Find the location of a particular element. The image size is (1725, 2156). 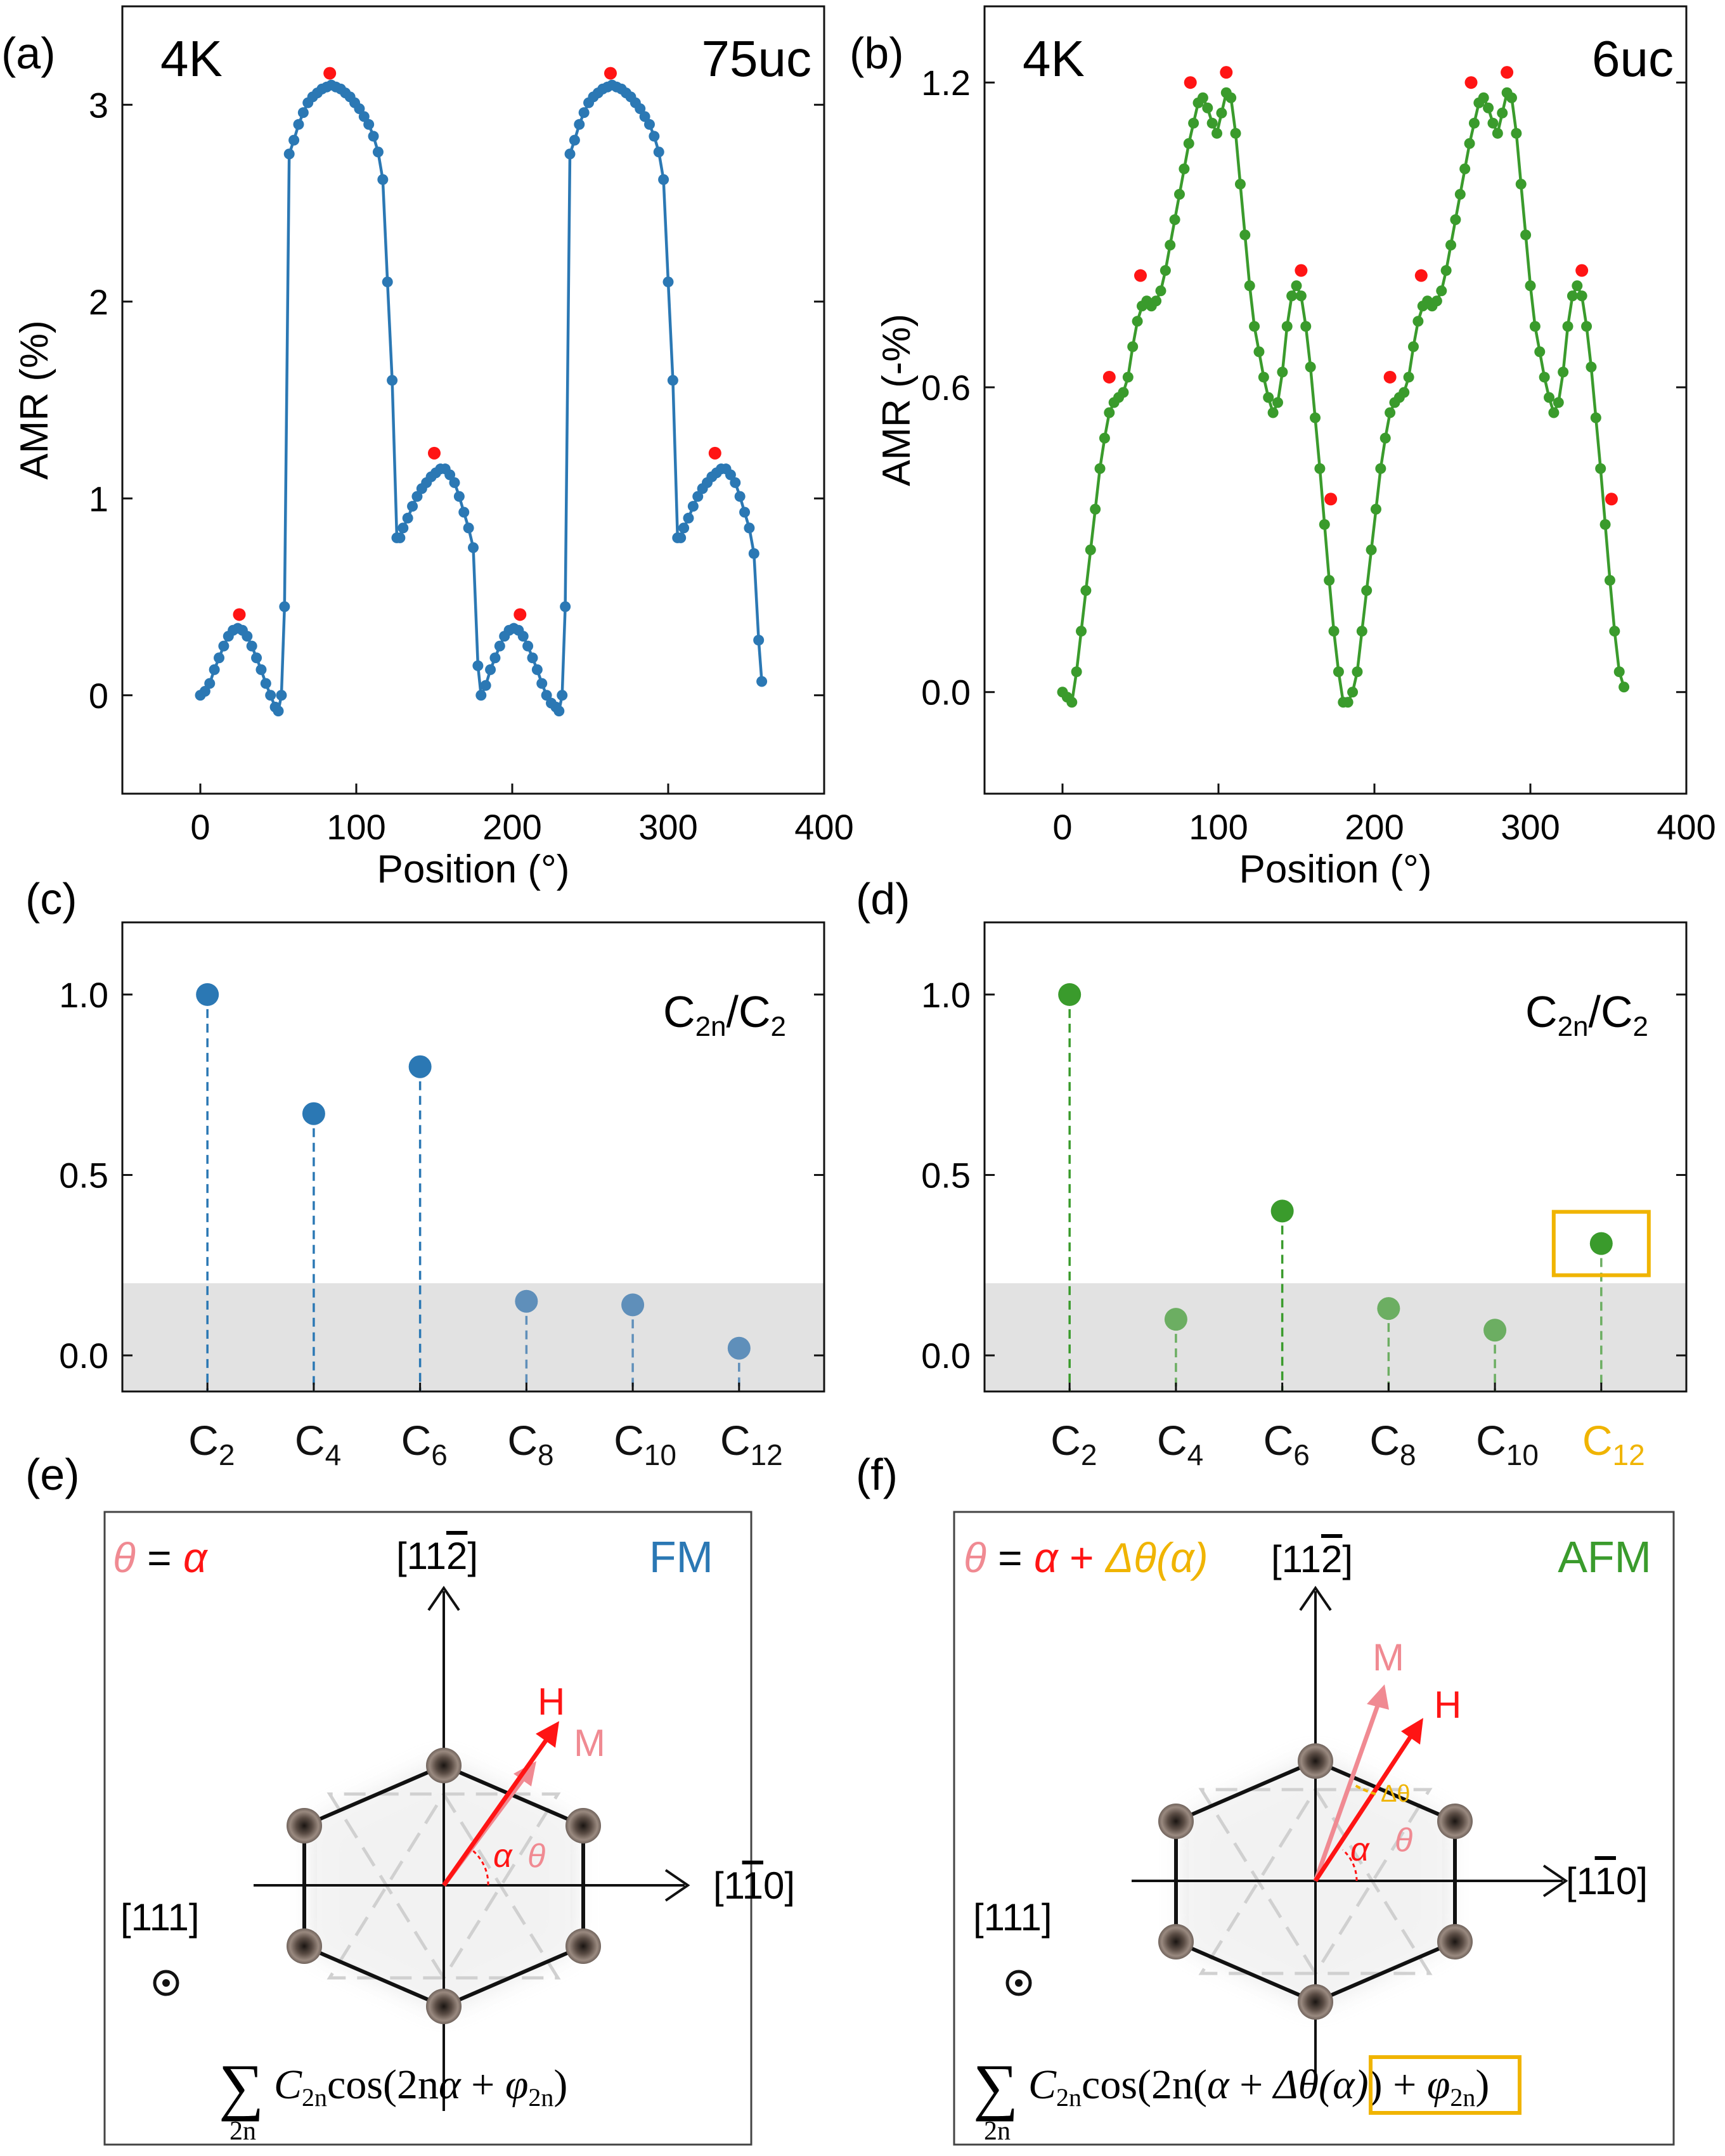

category-sub: 12 is located at coordinates (766, 1454).